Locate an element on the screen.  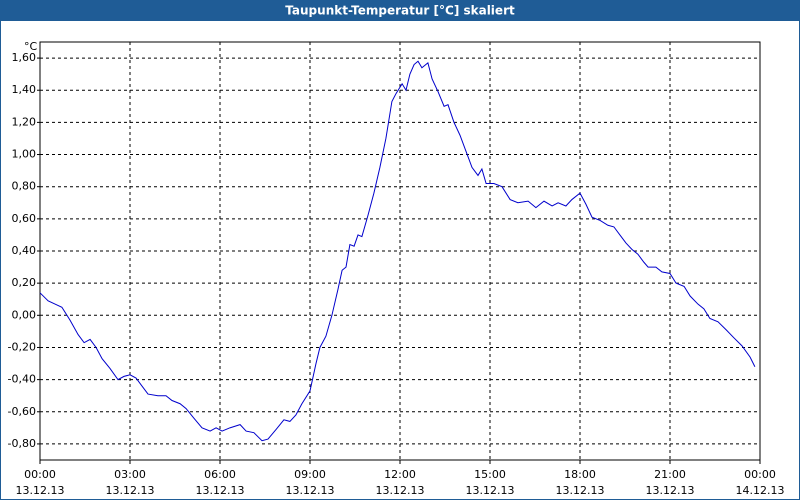
y-tick-label: 0,40 is located at coordinates (24, 250).